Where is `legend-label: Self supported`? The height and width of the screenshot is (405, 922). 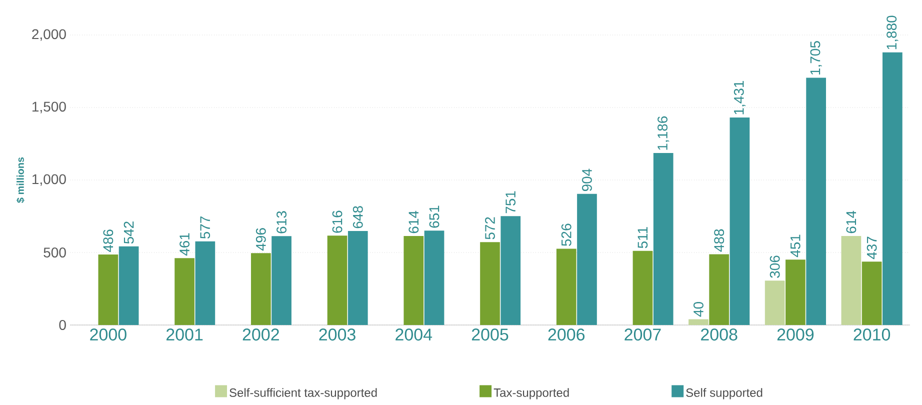
legend-label: Self supported is located at coordinates (724, 394).